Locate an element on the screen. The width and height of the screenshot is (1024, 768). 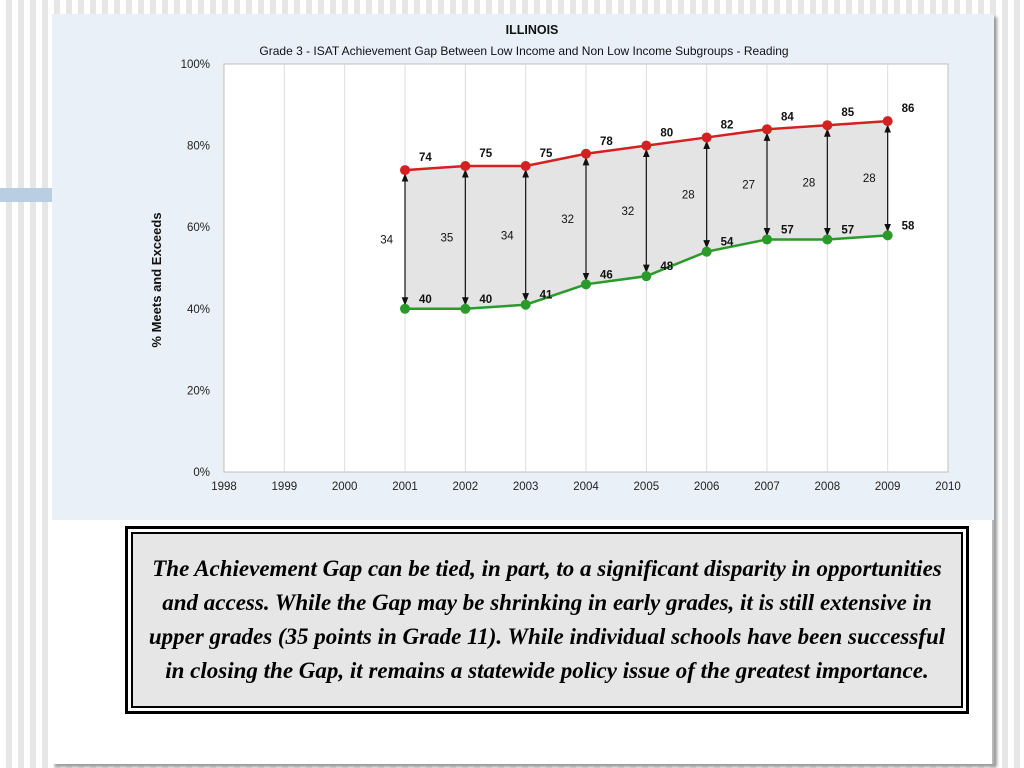
y-tick-40: 40% is located at coordinates (198, 310).